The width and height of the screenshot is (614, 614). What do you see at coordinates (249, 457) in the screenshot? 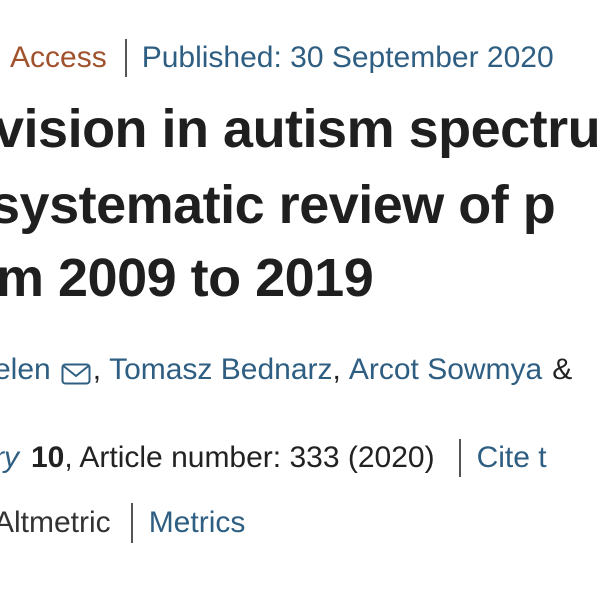
I see `article-number: , Article number: 333 (2020)` at bounding box center [249, 457].